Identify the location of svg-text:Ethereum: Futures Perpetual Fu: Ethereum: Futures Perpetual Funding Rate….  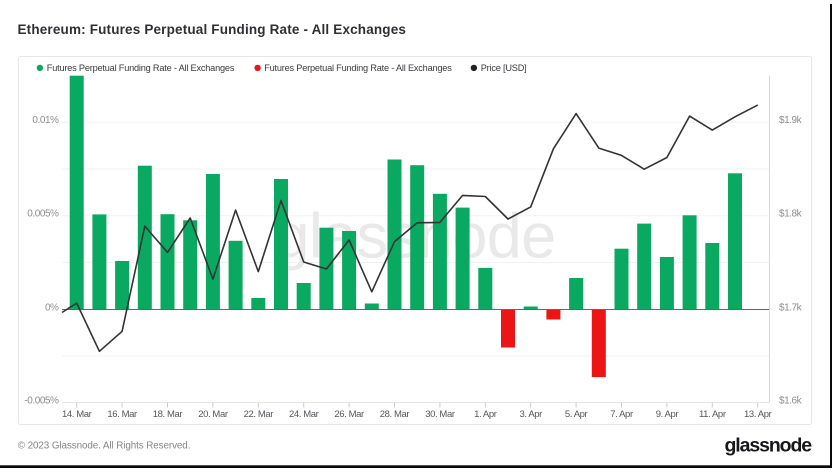
(212, 29).